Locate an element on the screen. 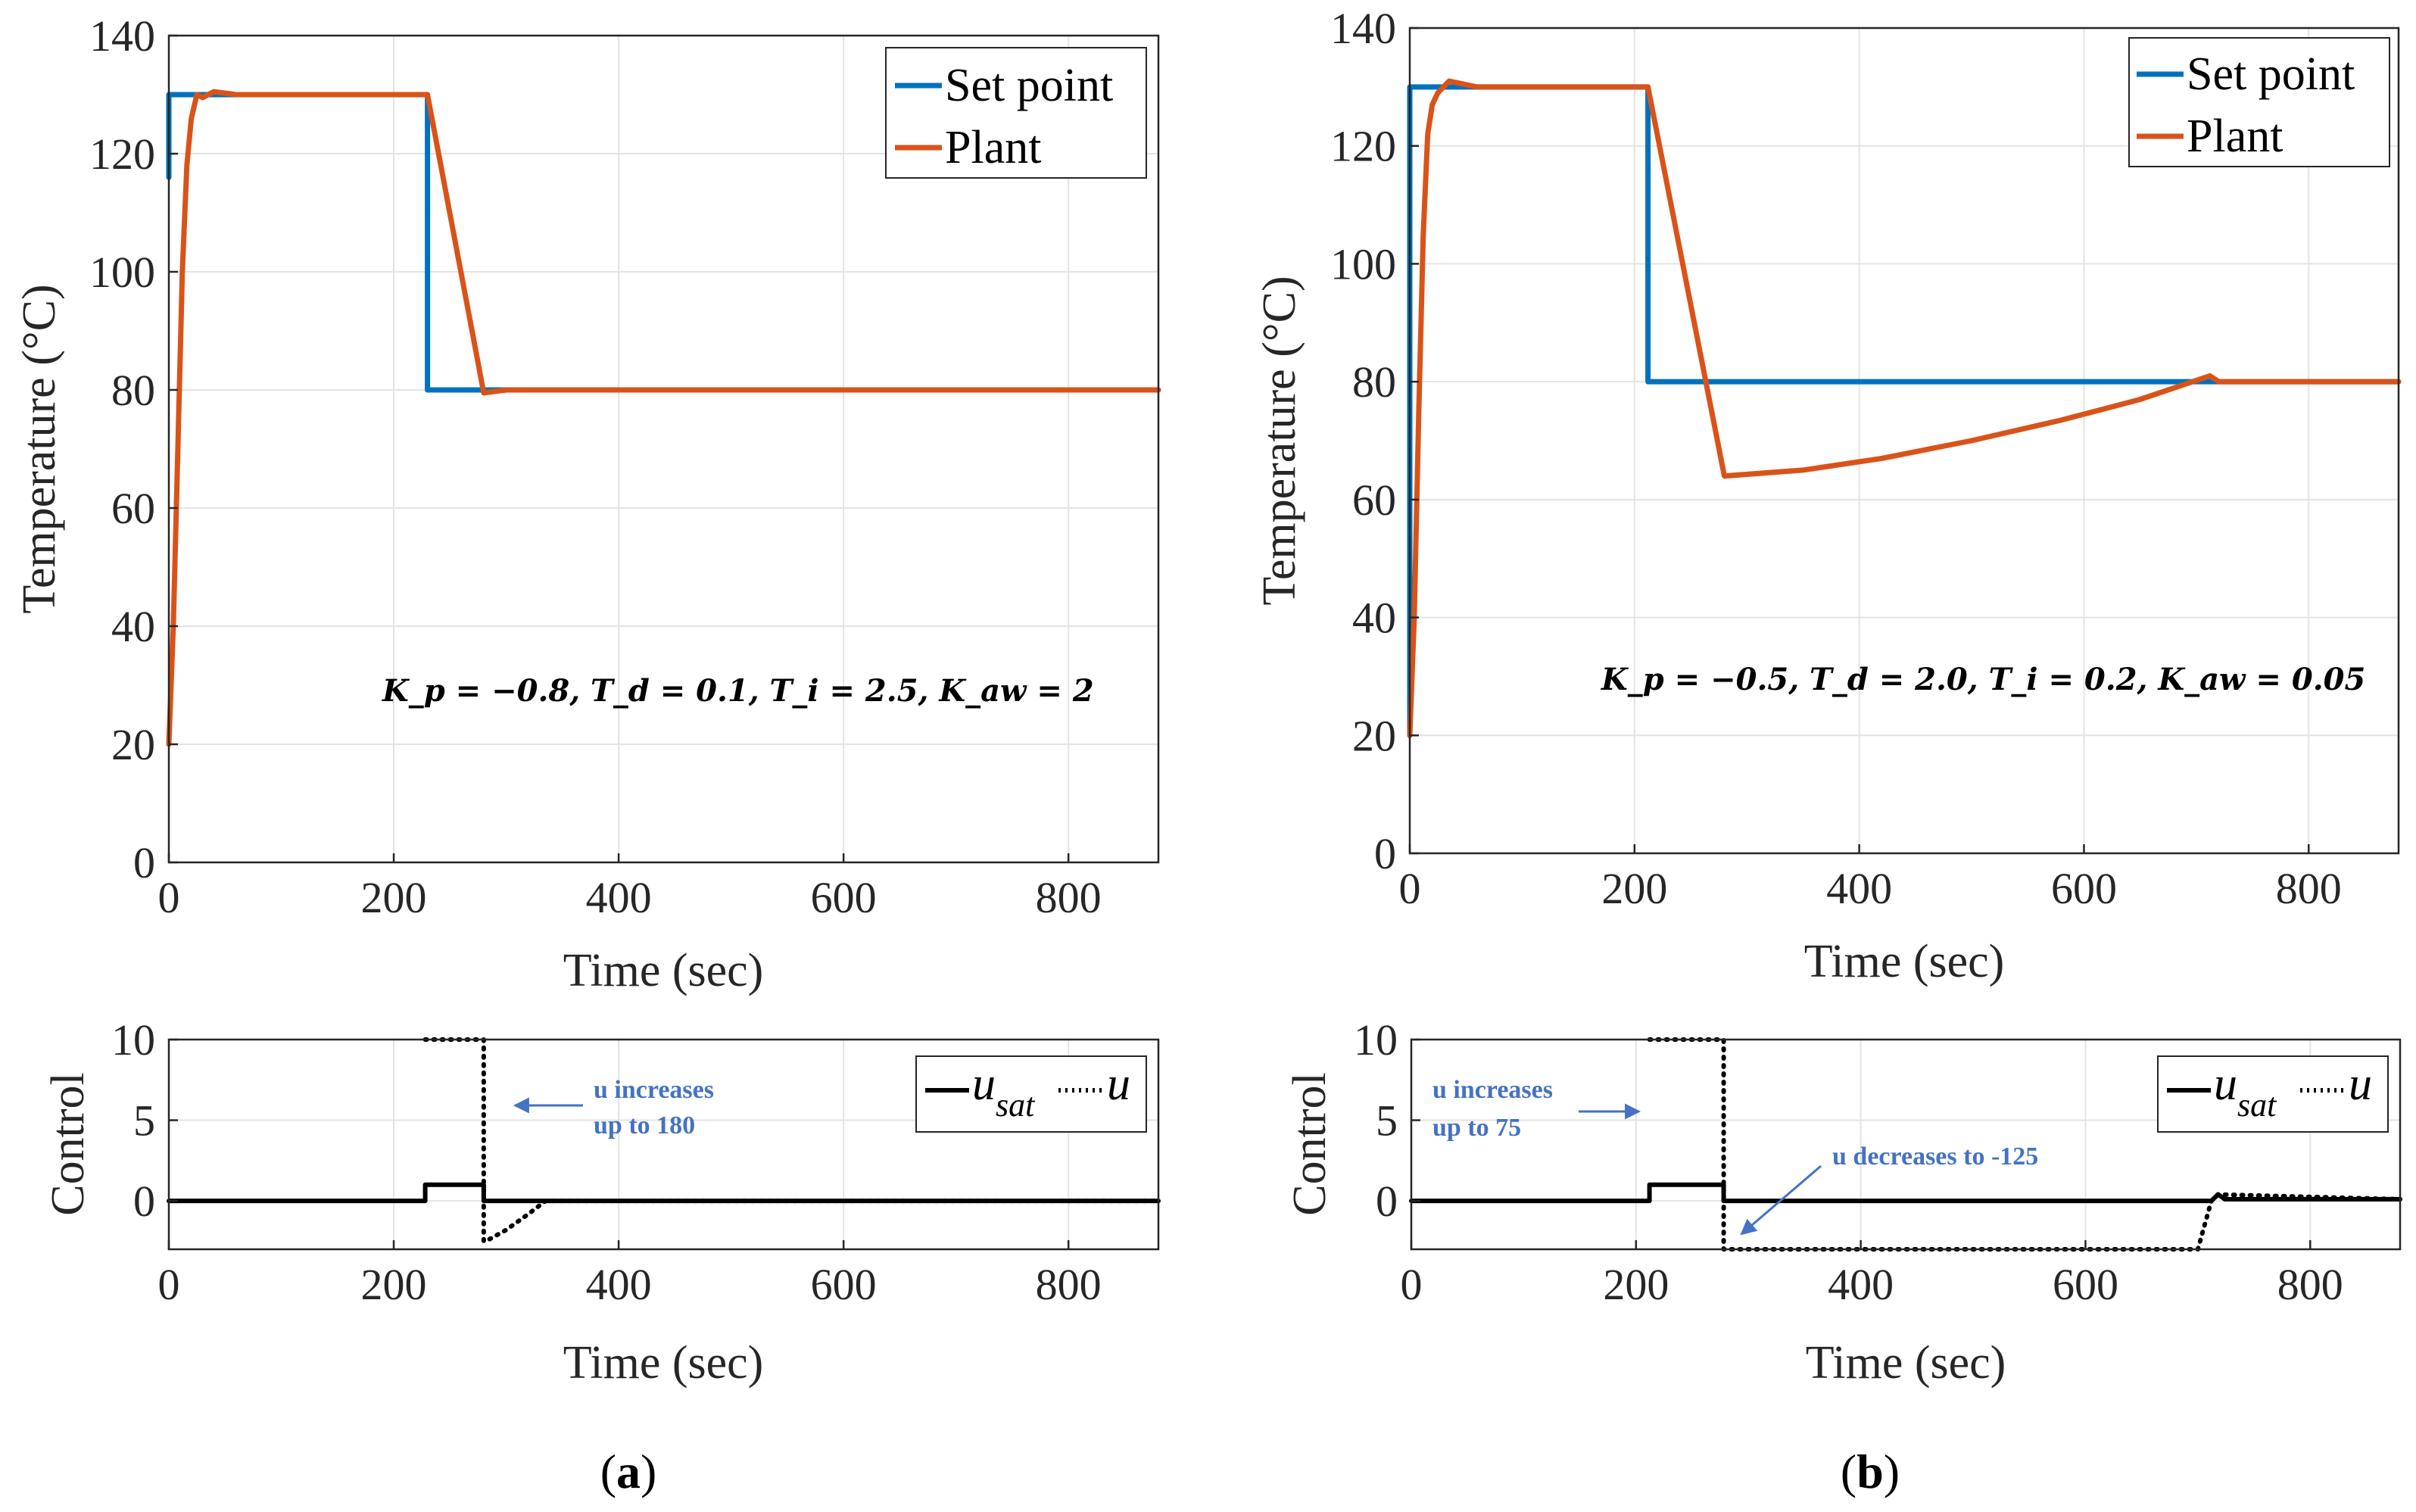 The width and height of the screenshot is (2416, 1512). panel-label-a: (a) is located at coordinates (628, 1471).